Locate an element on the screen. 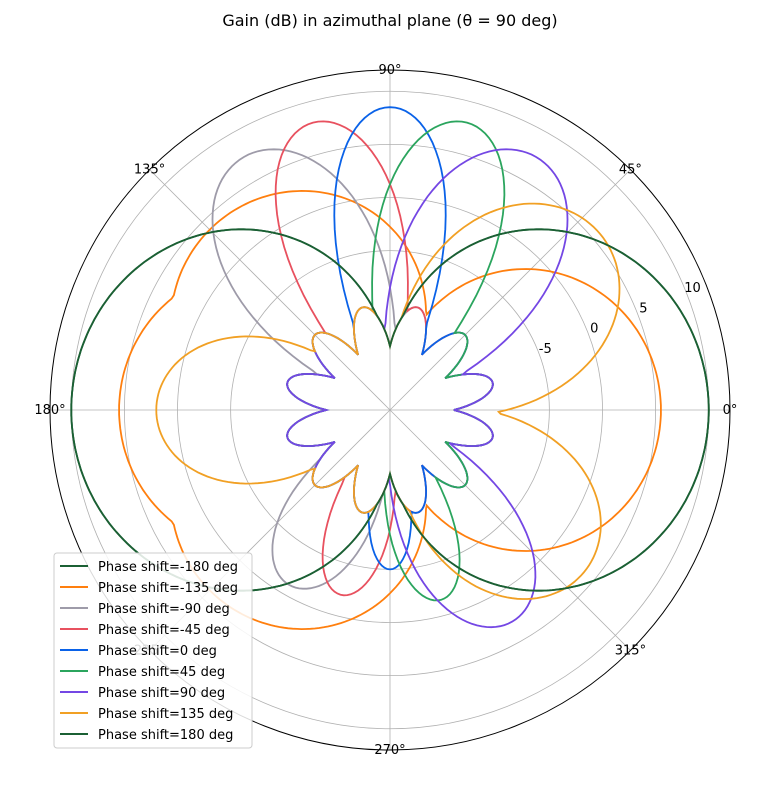 The image size is (769, 790). angle-tick-label: 180° is located at coordinates (49, 410).